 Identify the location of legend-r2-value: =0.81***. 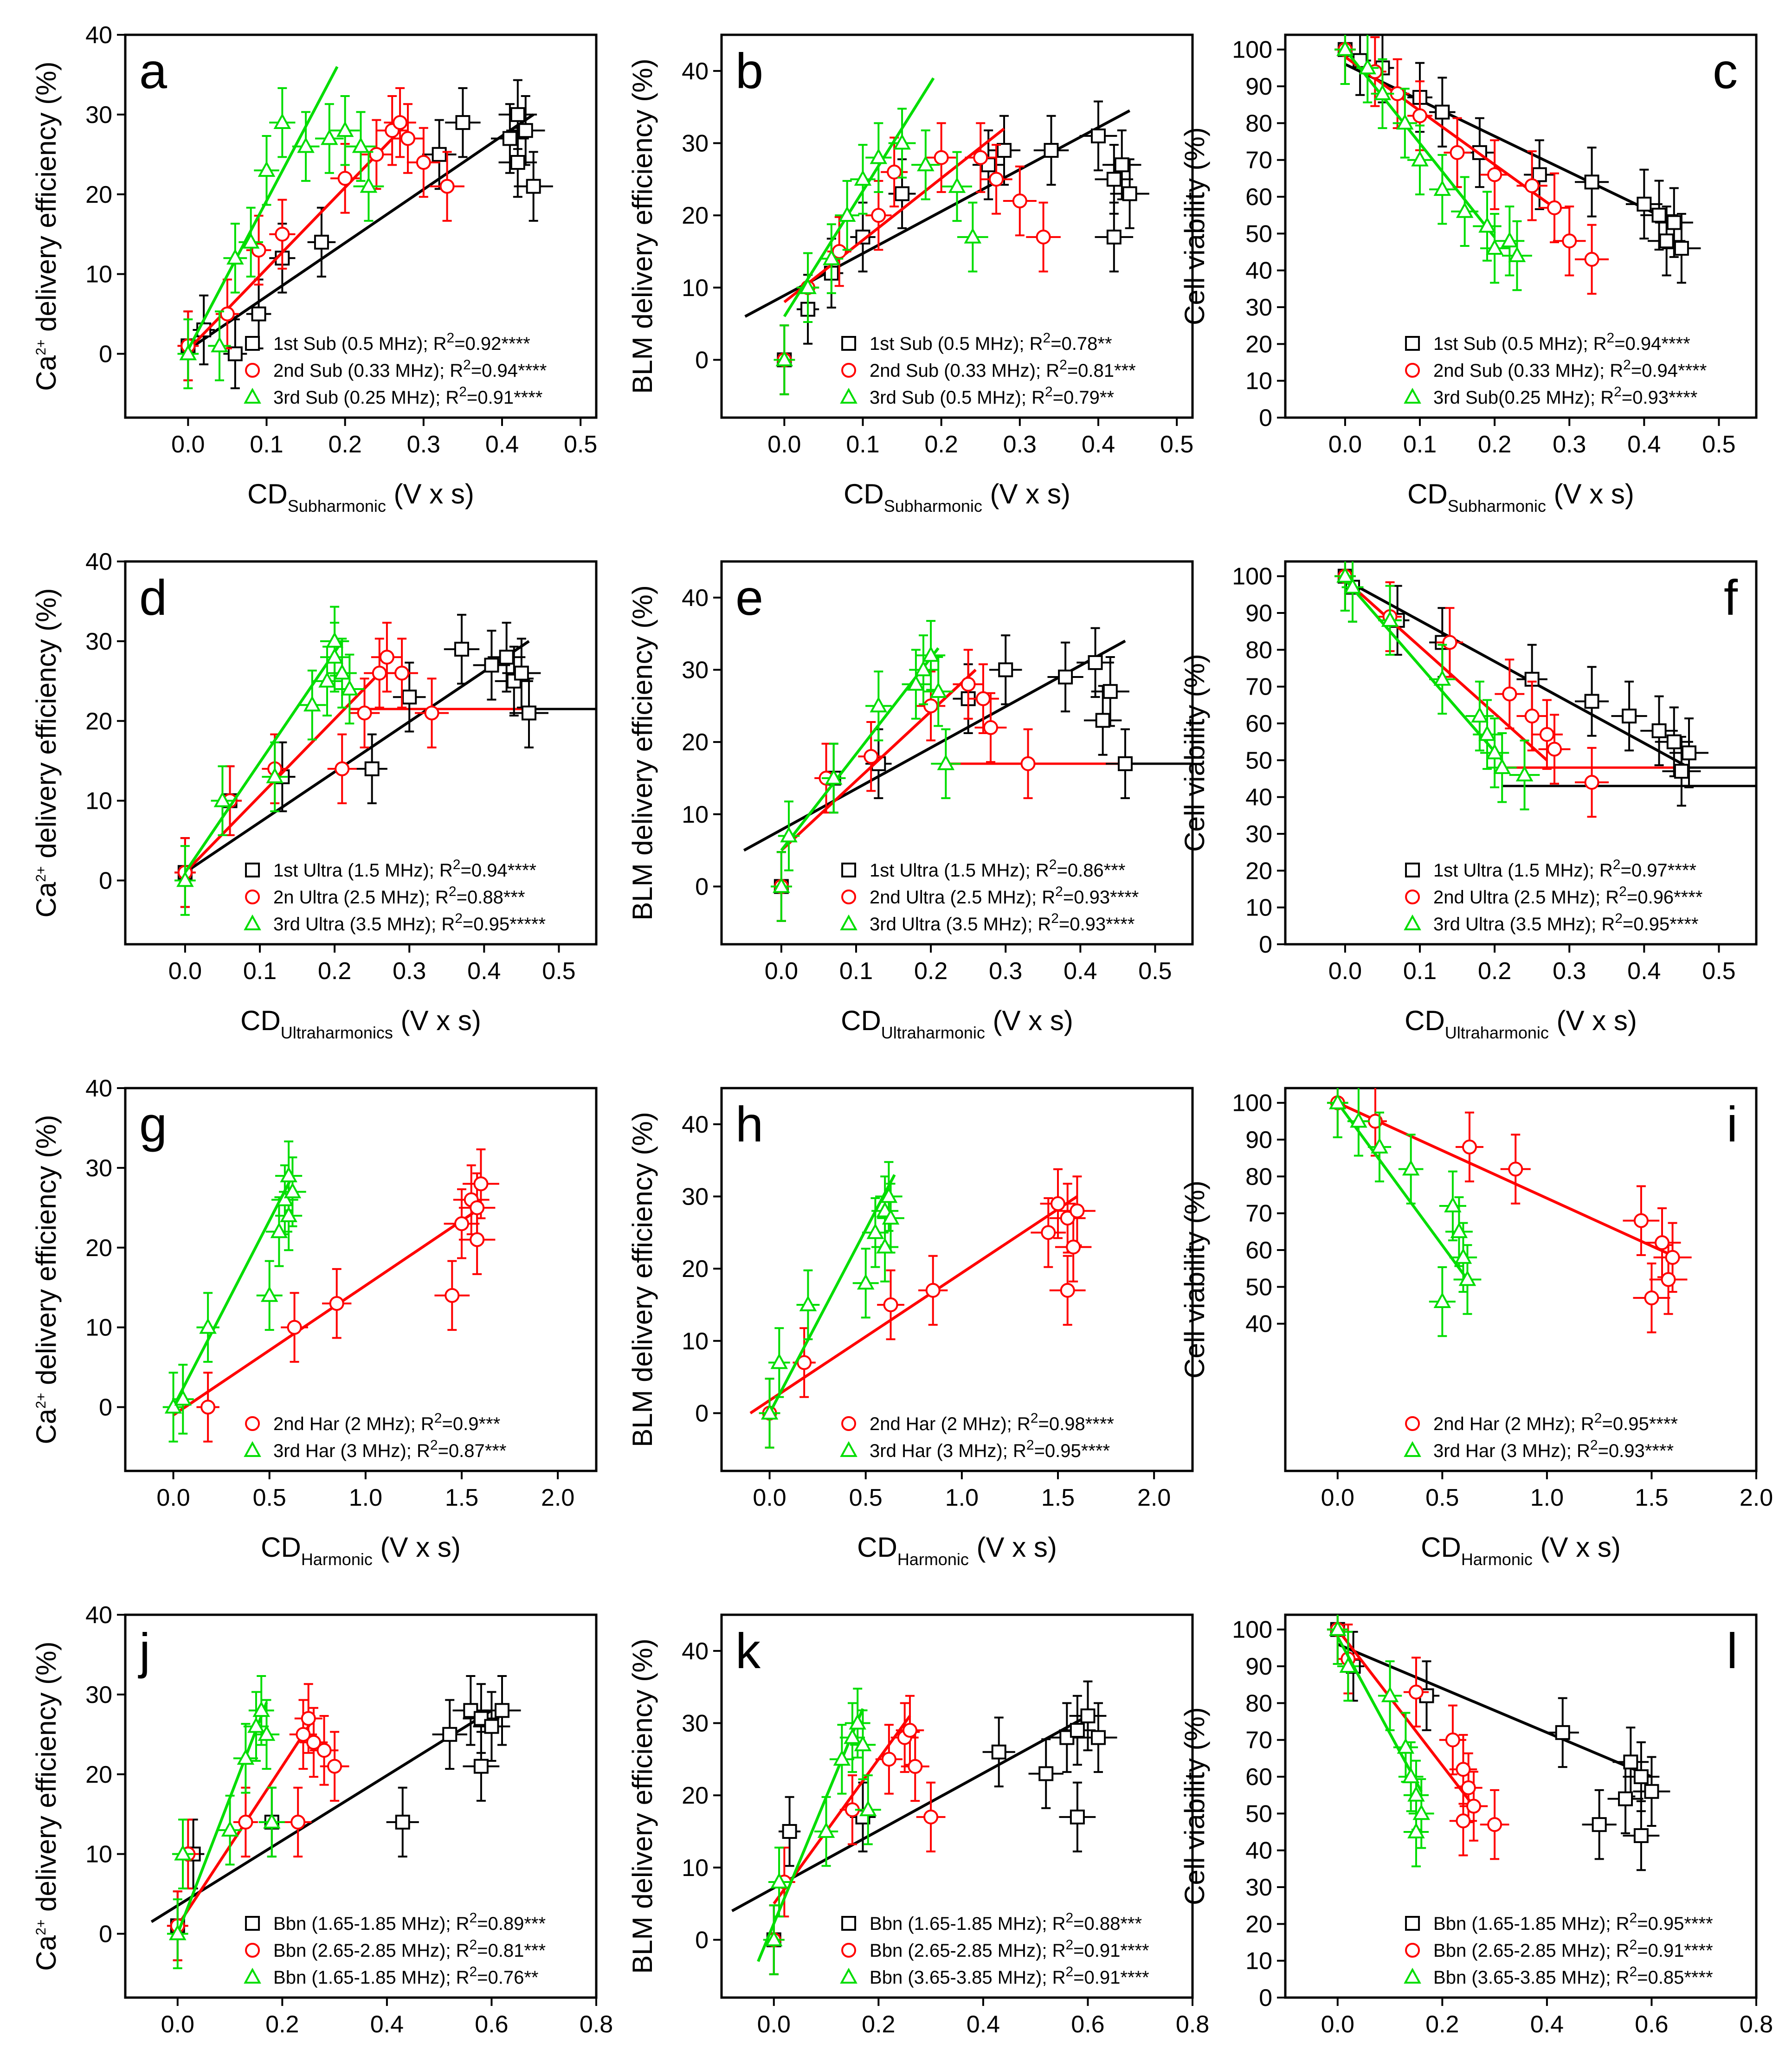
(1101, 371).